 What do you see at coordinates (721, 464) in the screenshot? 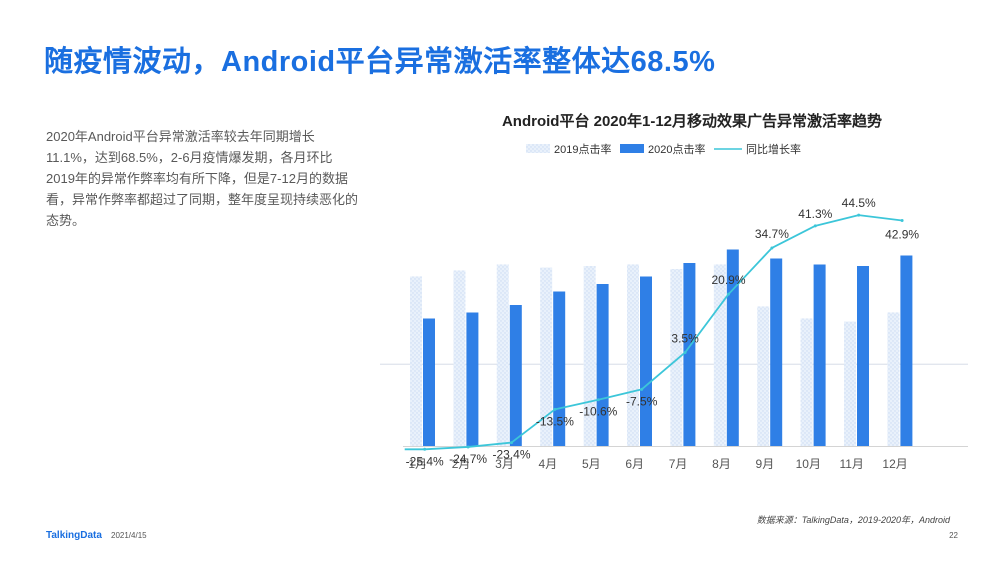
I see `x-tick-label: 8月` at bounding box center [721, 464].